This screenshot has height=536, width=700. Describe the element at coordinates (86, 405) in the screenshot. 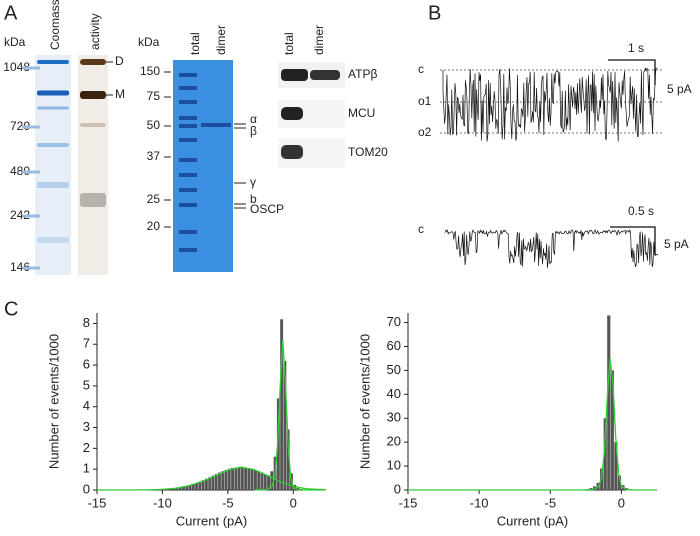

I see `y-tick-label: 4` at that location.